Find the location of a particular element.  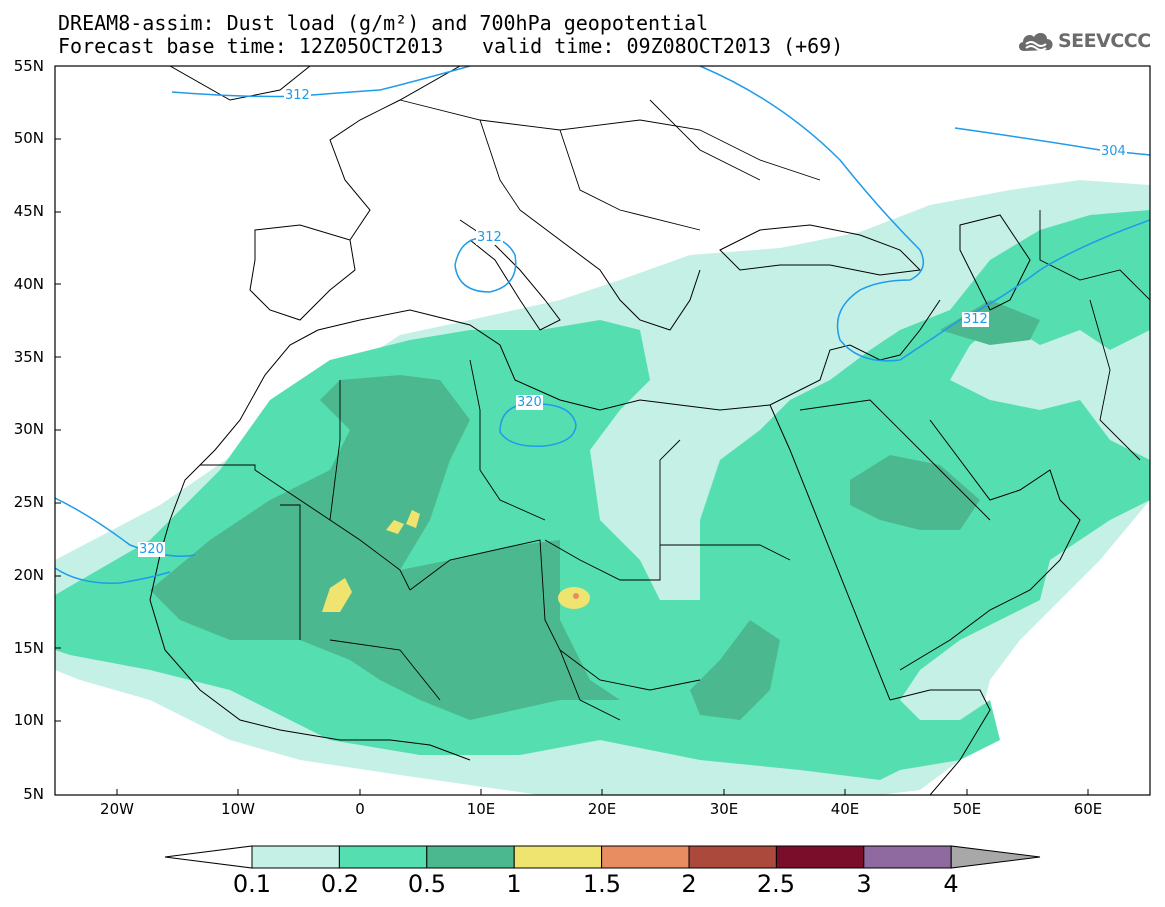

contour-label-320-west: 320 is located at coordinates (151, 549).